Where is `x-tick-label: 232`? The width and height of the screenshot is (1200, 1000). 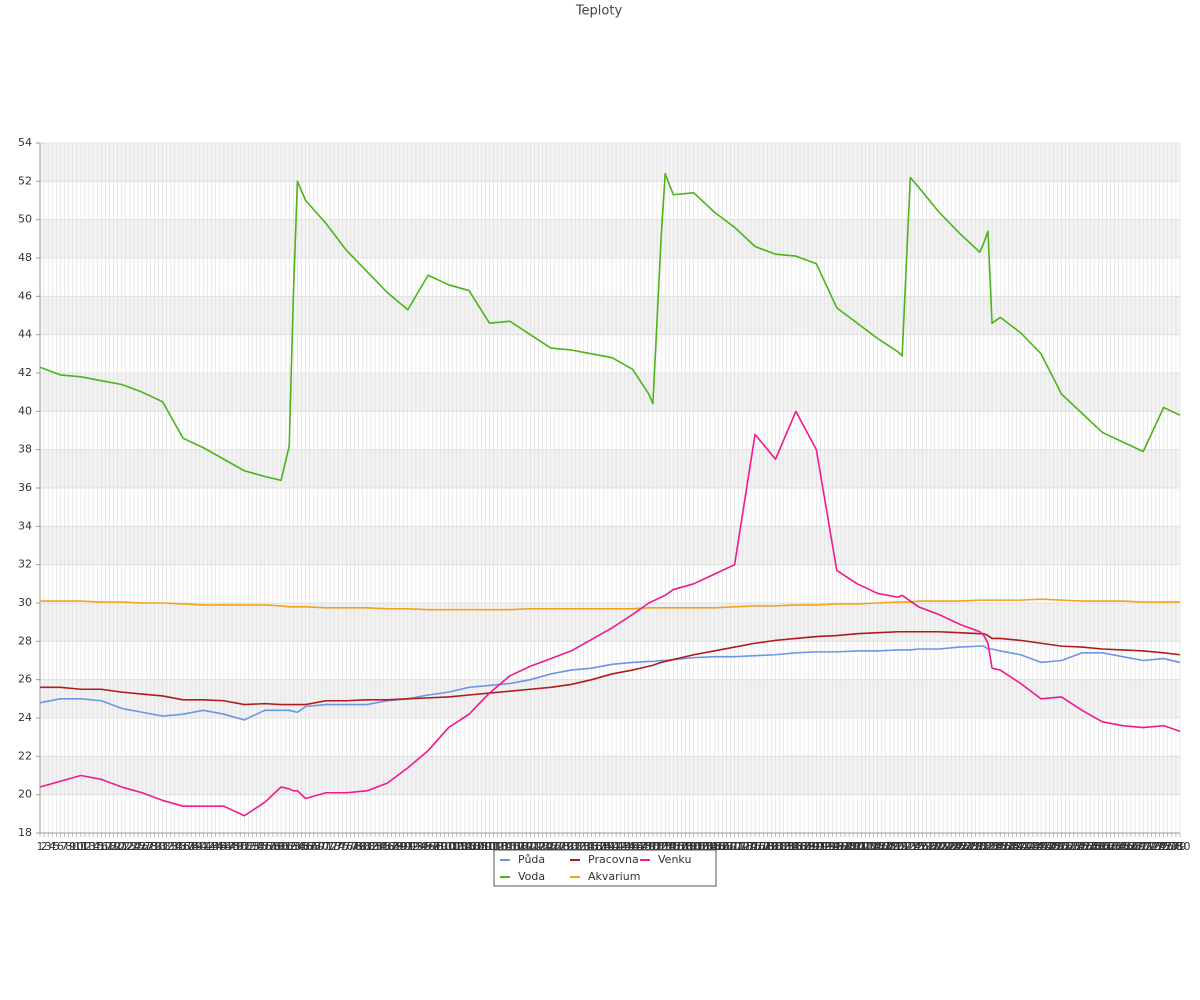 x-tick-label: 232 is located at coordinates (983, 846).